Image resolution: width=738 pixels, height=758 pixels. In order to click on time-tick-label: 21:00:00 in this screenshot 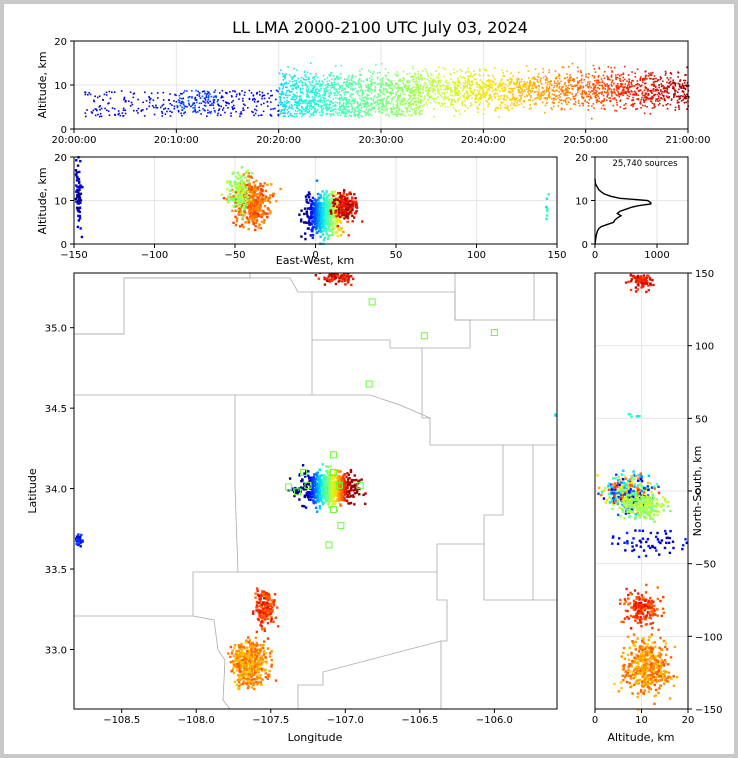, I will do `click(688, 140)`.